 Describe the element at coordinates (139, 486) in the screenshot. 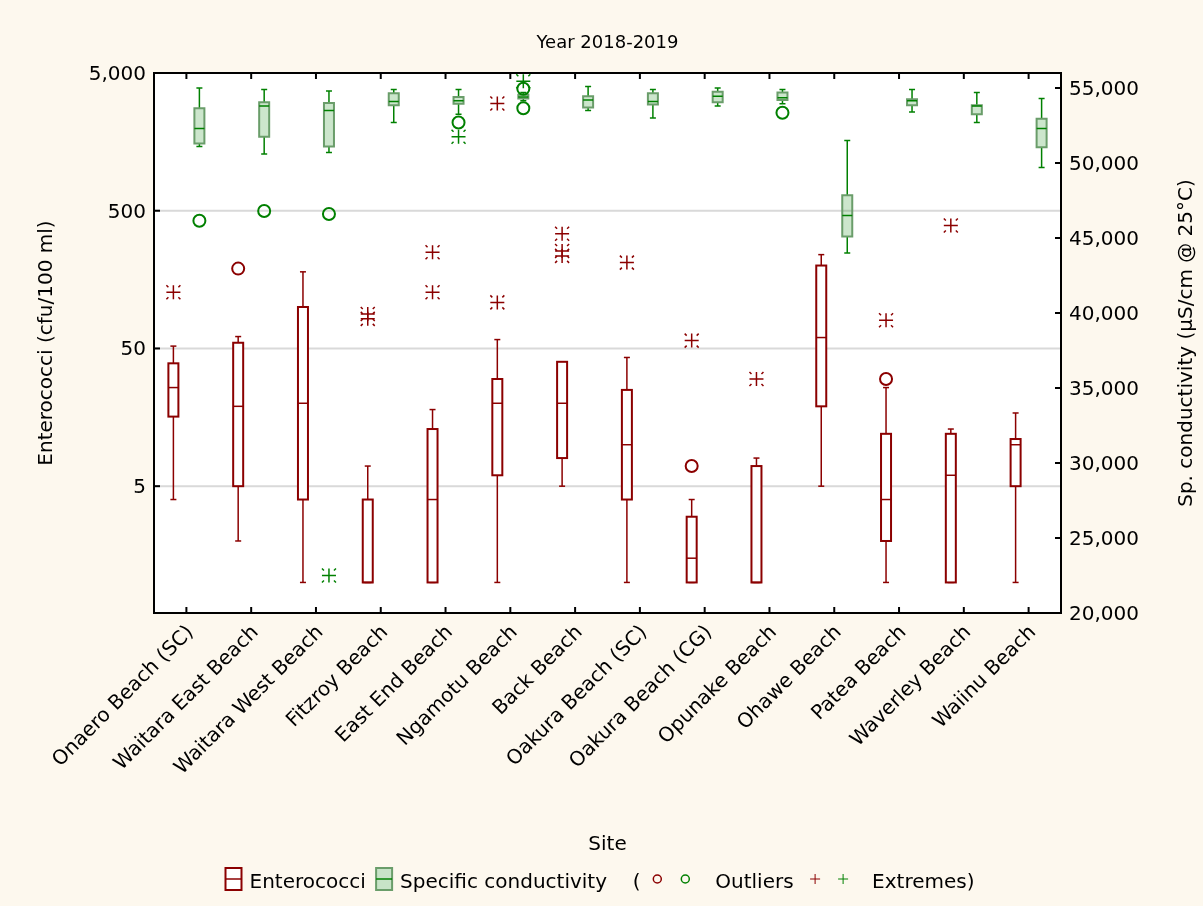

I see `y-tick-label: 5` at that location.